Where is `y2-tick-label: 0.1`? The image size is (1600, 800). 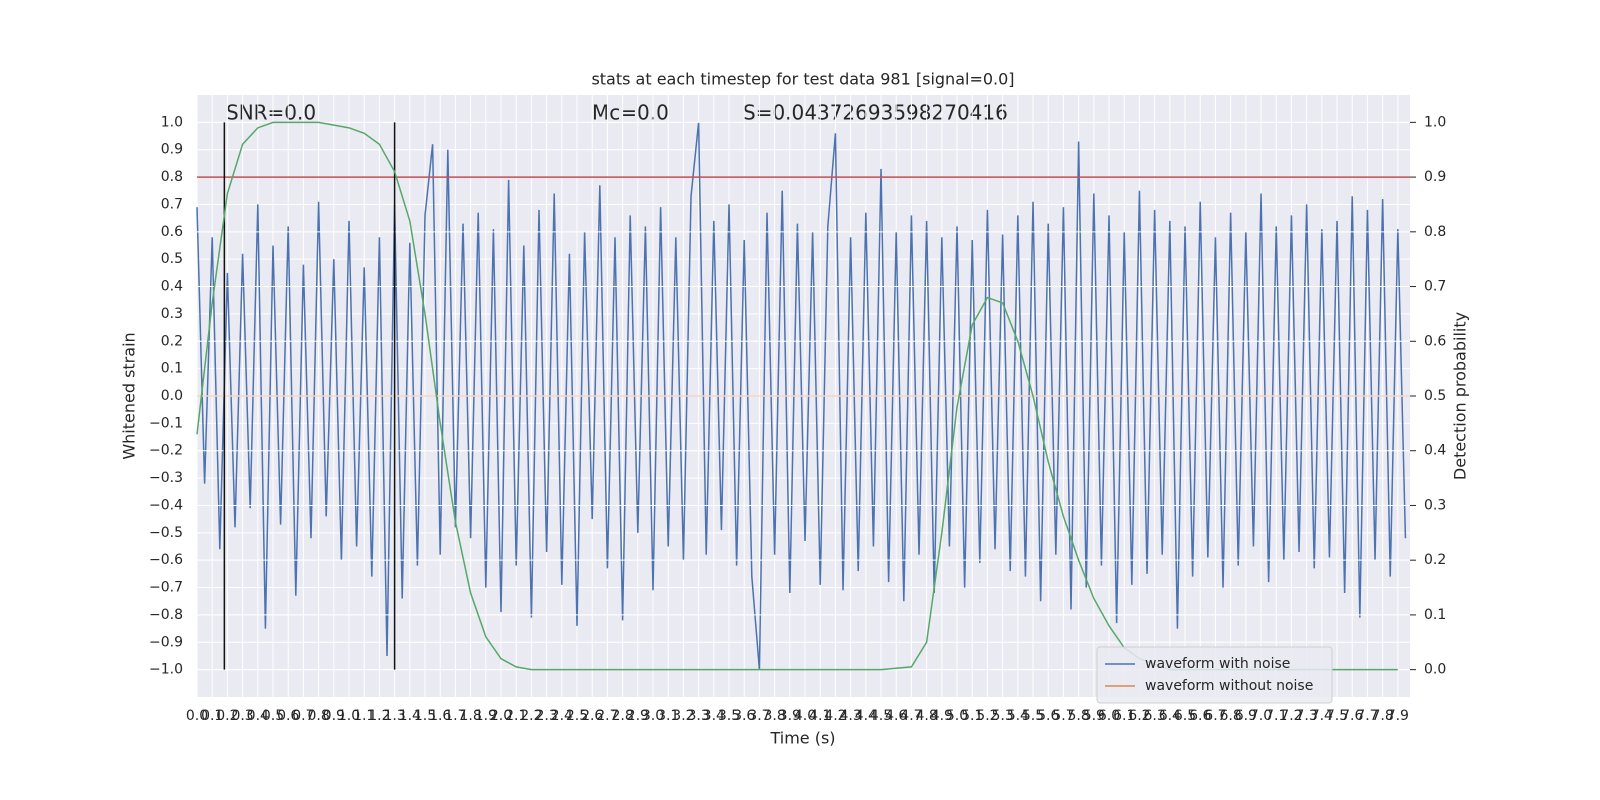 y2-tick-label: 0.1 is located at coordinates (1435, 615).